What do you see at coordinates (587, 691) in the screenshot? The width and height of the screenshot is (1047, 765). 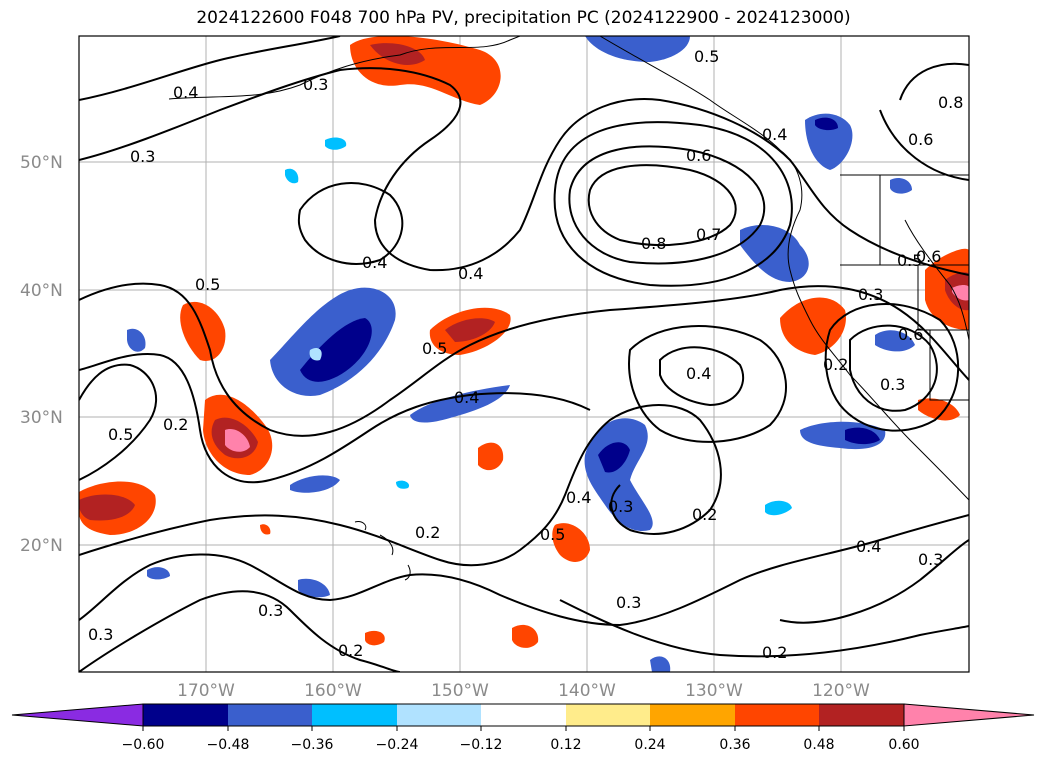 I see `lon-label: 140°W` at bounding box center [587, 691].